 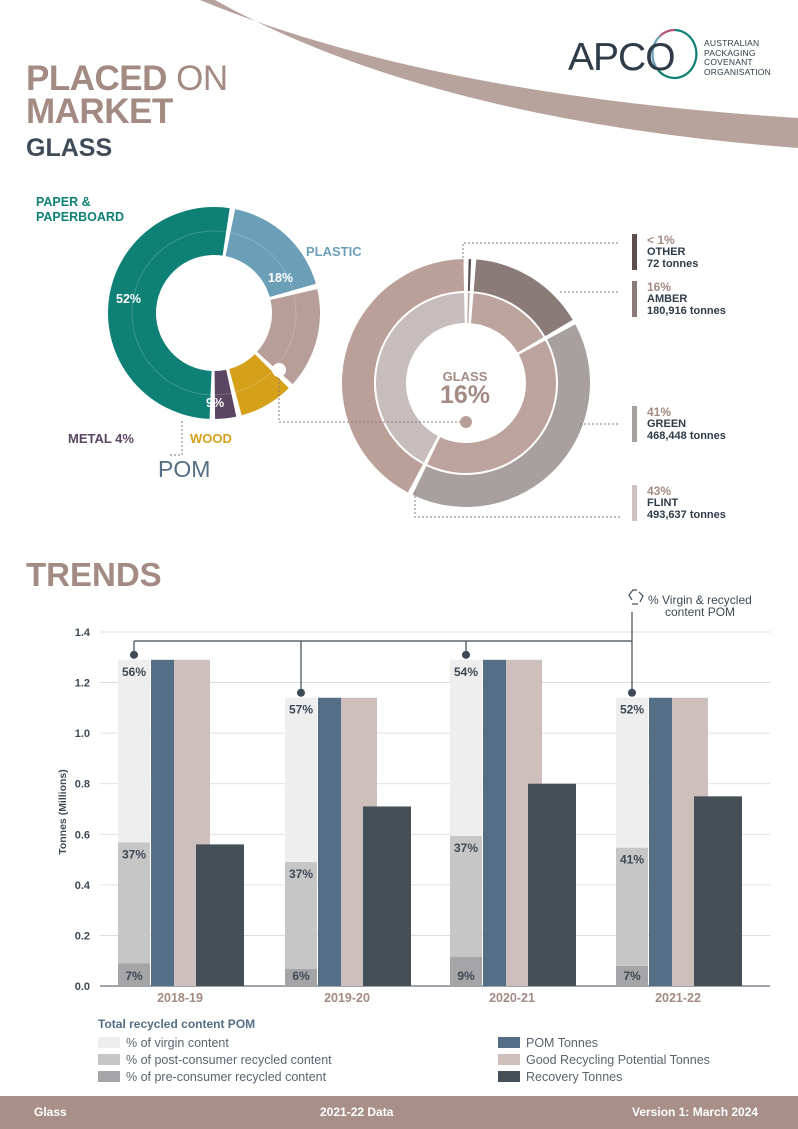 I want to click on page-title-line-2: MARKET, so click(x=99, y=111).